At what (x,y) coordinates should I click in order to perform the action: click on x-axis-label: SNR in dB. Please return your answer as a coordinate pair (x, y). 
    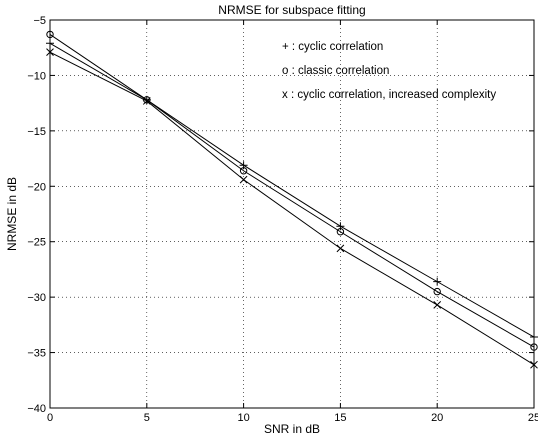
    Looking at the image, I should click on (292, 429).